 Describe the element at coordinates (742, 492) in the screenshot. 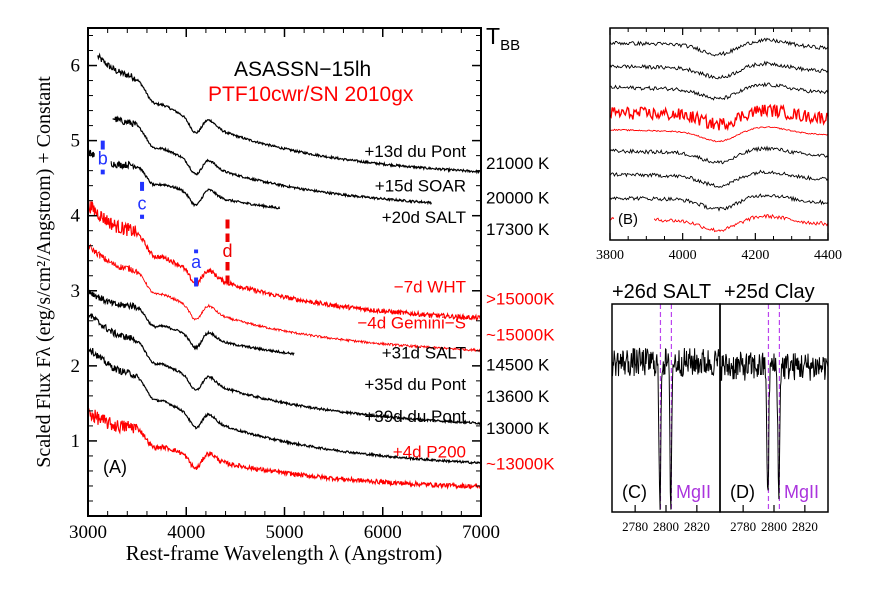

I see `panel-d-label: (D)` at that location.